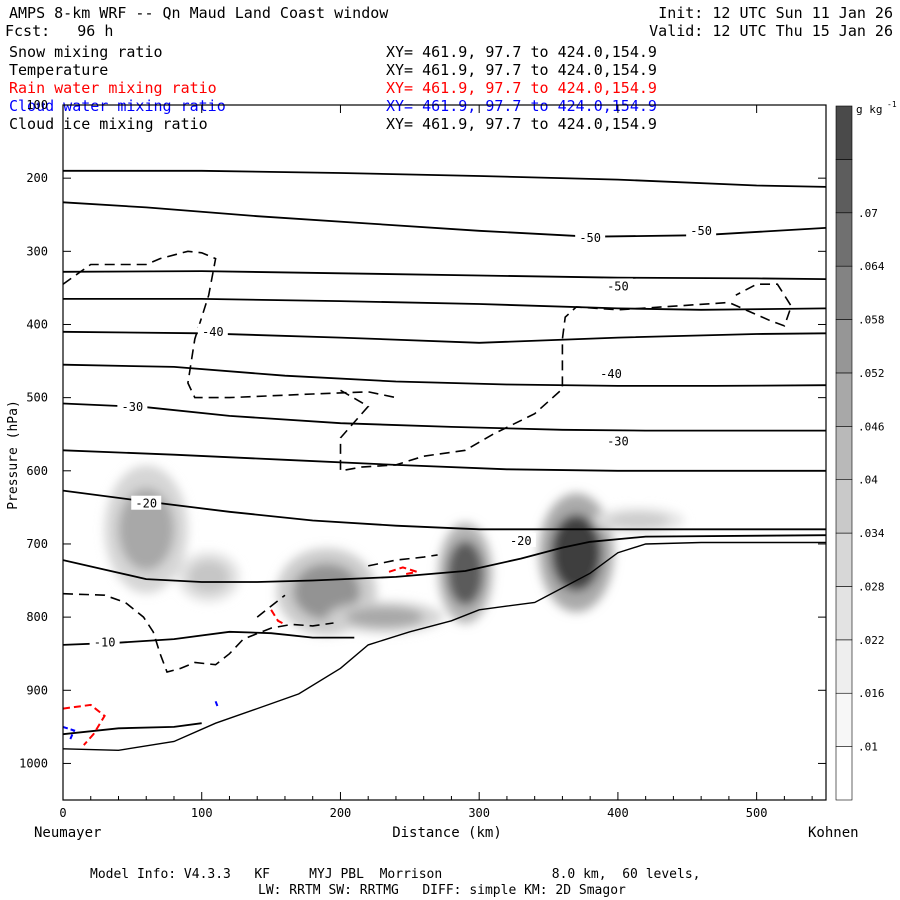 The width and height of the screenshot is (900, 900). I want to click on legend-snow-label: Snow mixing ratio, so click(86, 52).